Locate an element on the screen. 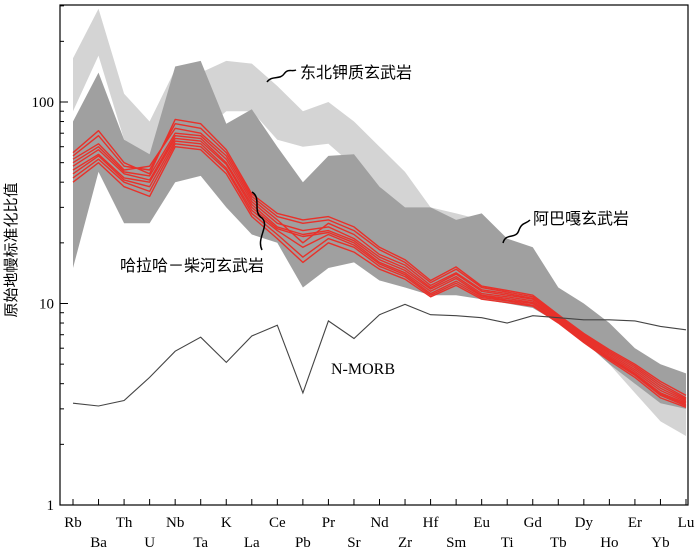 The image size is (700, 550). x-tick-label: Yb is located at coordinates (660, 542).